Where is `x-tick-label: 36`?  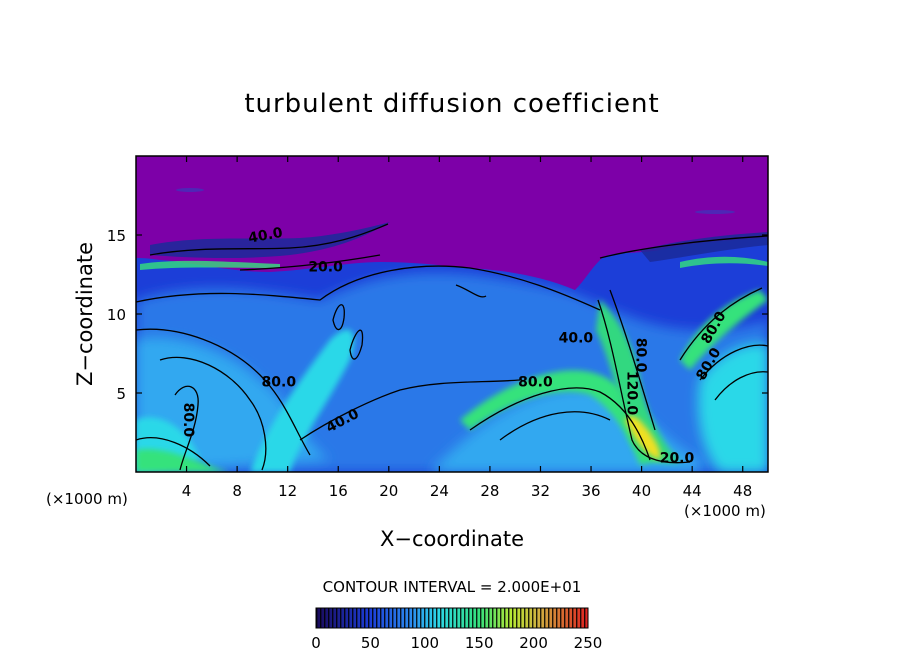 x-tick-label: 36 is located at coordinates (590, 491).